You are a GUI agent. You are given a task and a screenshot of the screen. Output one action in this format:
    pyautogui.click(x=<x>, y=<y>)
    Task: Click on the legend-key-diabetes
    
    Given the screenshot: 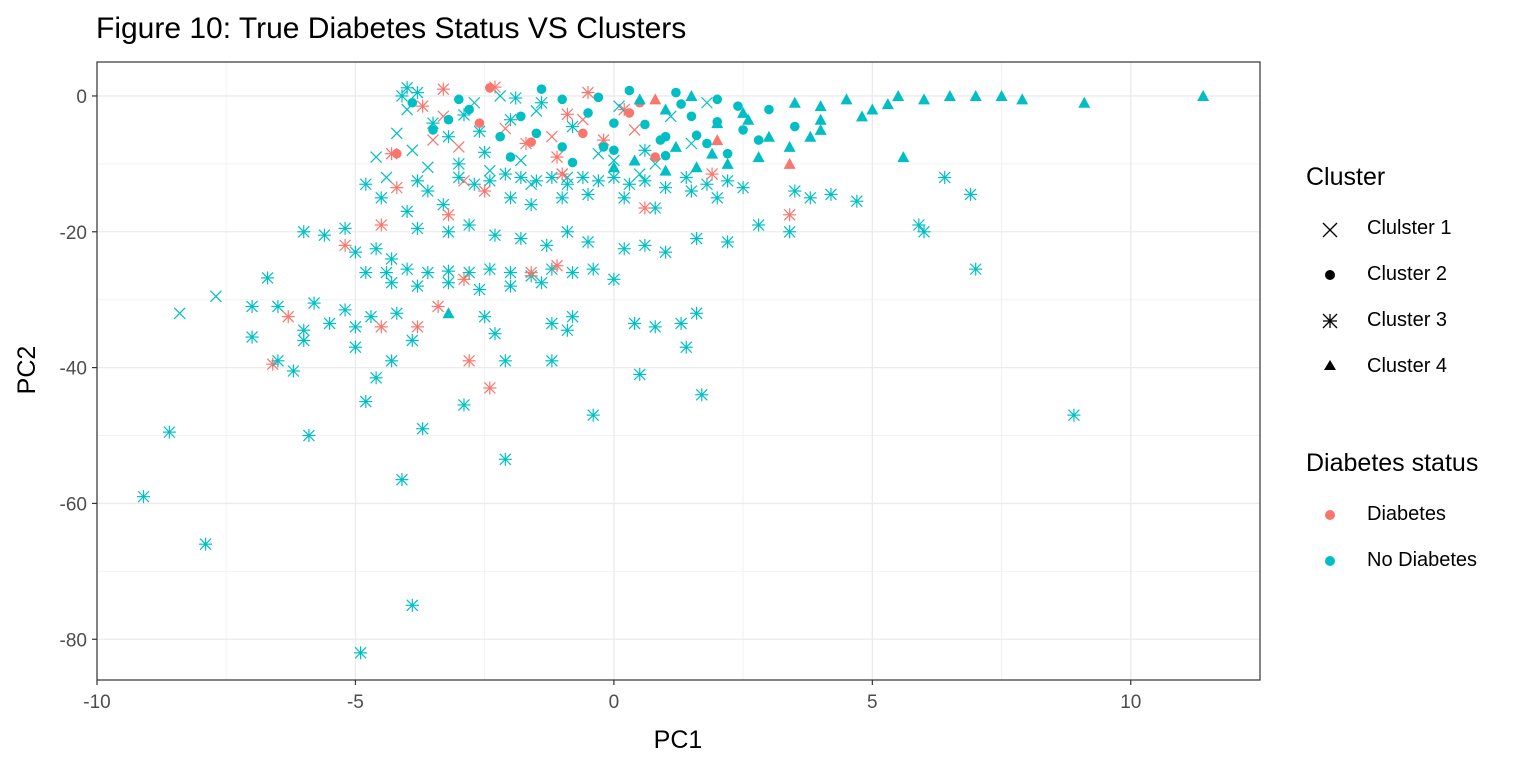 What is the action you would take?
    pyautogui.click(x=1330, y=515)
    